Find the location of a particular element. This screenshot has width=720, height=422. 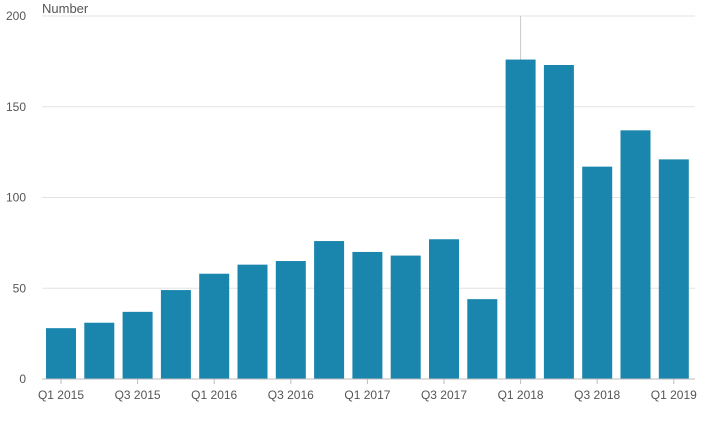

y-tick-label: 200 is located at coordinates (16, 16).